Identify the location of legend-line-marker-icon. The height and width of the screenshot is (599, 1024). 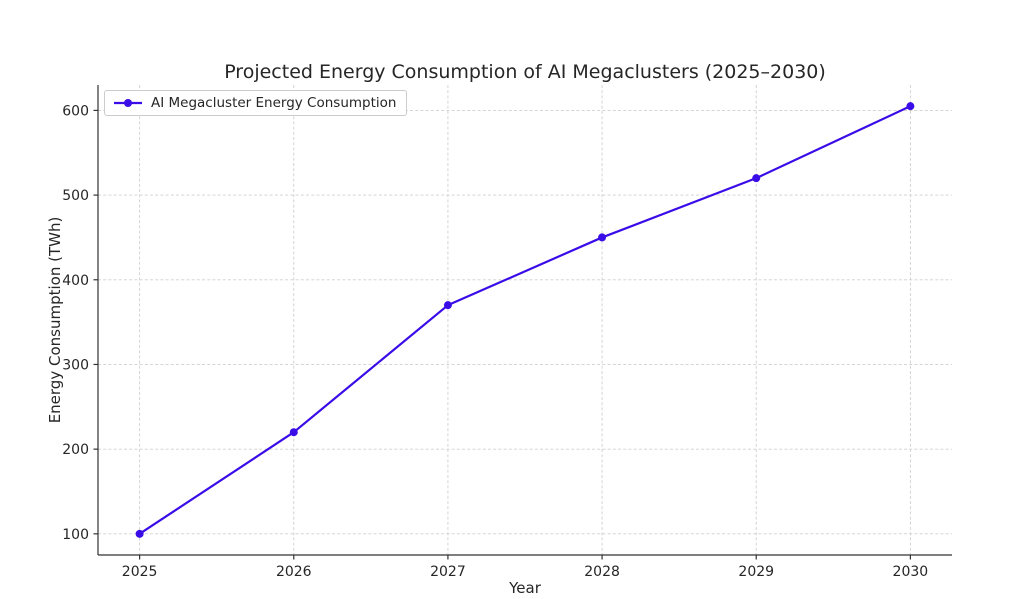
(128, 103).